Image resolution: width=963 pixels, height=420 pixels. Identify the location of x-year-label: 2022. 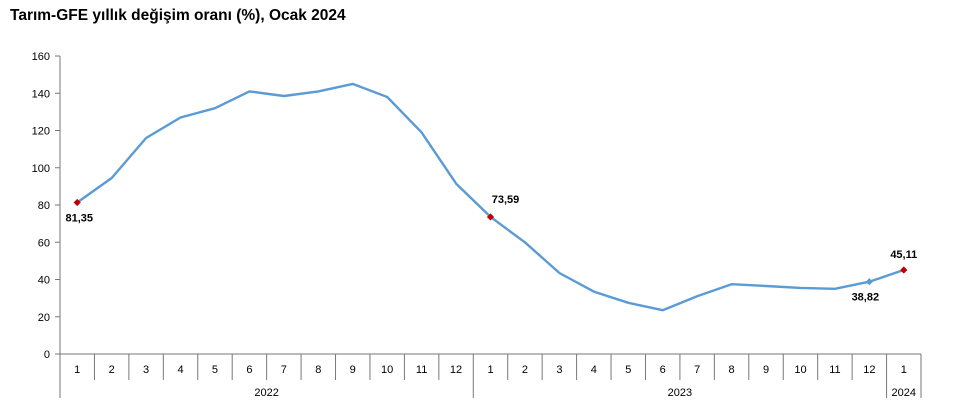
(266, 393).